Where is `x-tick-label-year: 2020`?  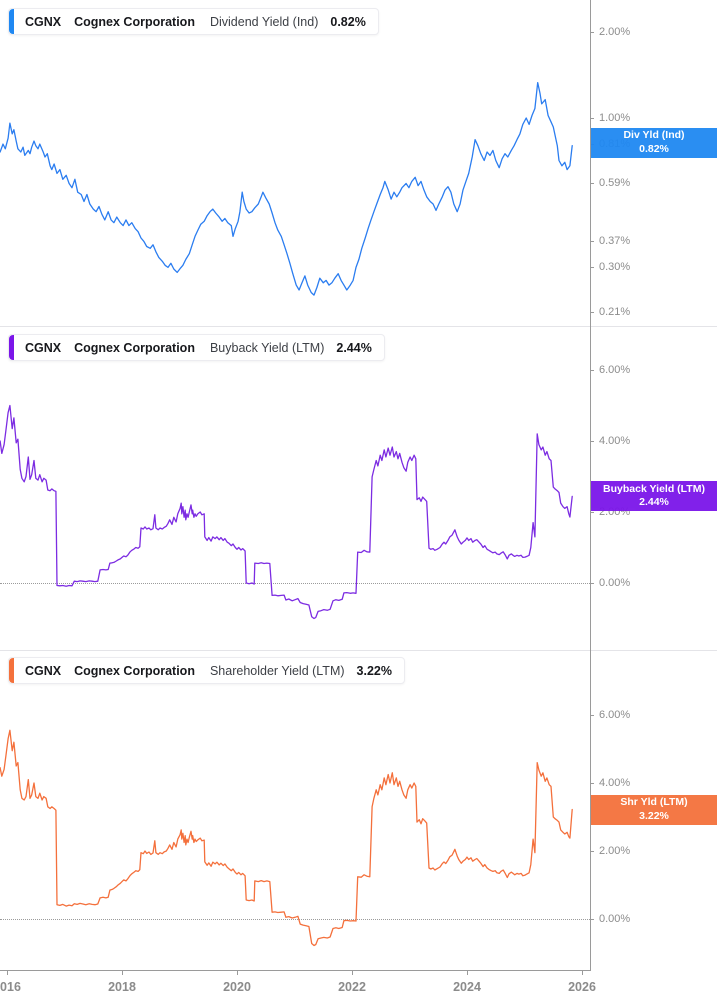
x-tick-label-year: 2020 is located at coordinates (237, 987).